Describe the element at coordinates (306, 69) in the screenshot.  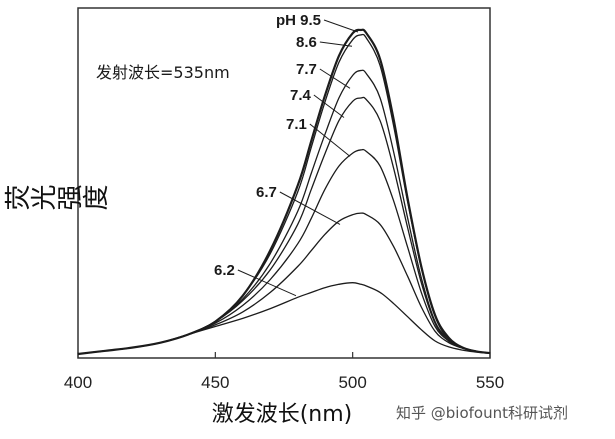
I see `series-label-2: 7.7` at that location.